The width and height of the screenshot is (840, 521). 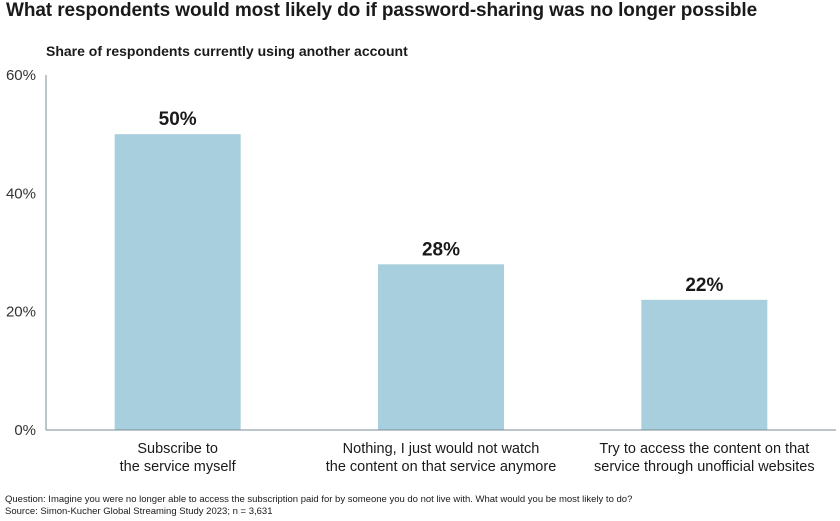 What do you see at coordinates (21, 193) in the screenshot?
I see `y-tick-label: 40%` at bounding box center [21, 193].